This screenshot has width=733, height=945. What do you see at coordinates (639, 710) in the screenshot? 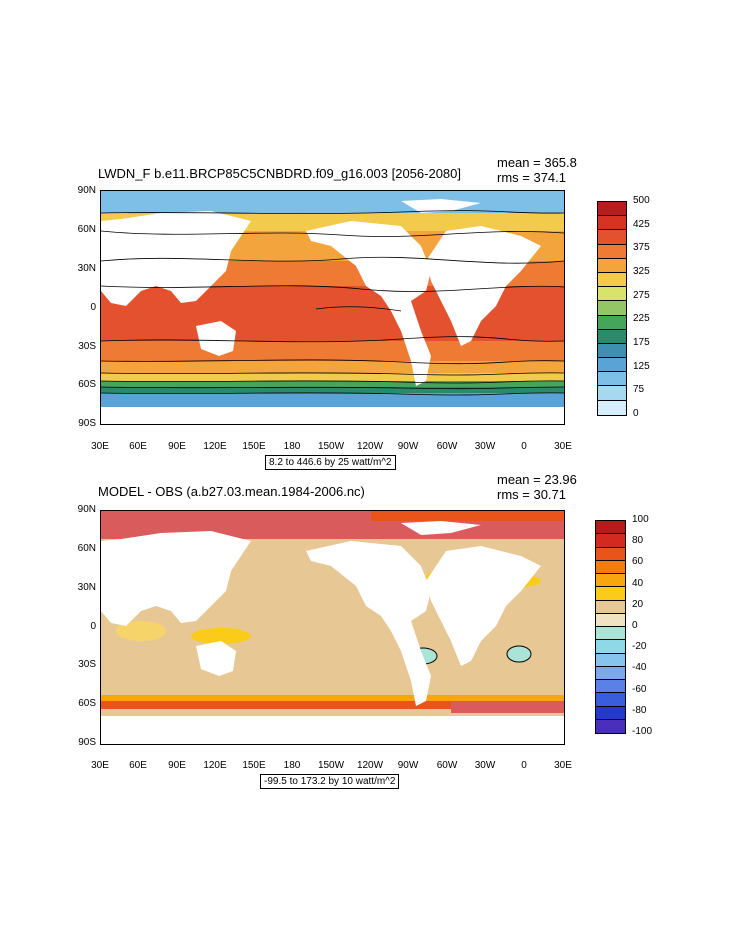
I see `colorbar-label: -80` at bounding box center [639, 710].